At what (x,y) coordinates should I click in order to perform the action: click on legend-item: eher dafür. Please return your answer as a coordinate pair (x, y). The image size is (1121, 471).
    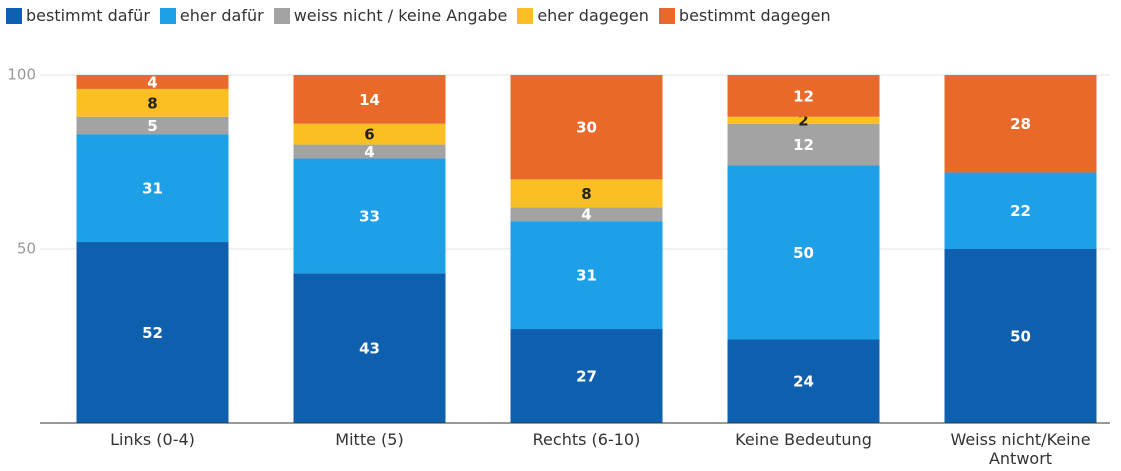
    Looking at the image, I should click on (211, 15).